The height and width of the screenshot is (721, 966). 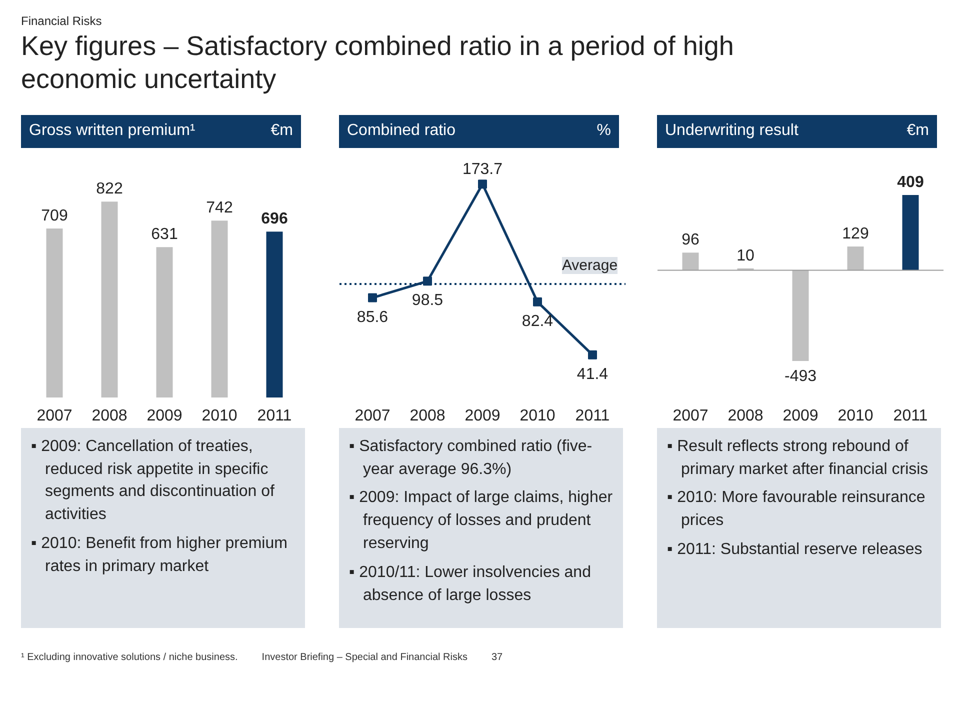 What do you see at coordinates (796, 510) in the screenshot?
I see `text: ▪ 2010: More favourable reinsurance prices` at bounding box center [796, 510].